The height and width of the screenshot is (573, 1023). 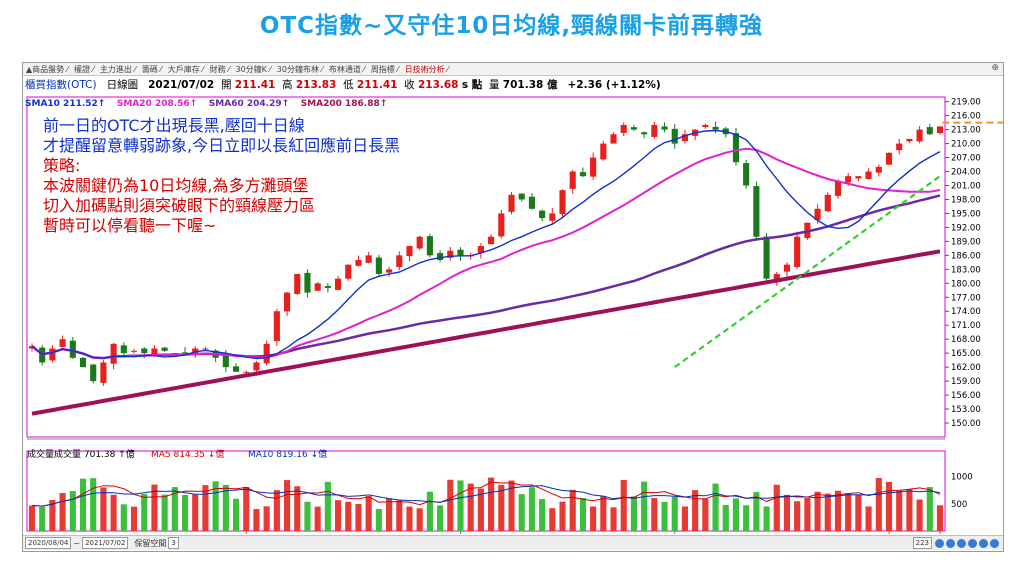 What do you see at coordinates (219, 69) in the screenshot?
I see `tab-5: 財務 ⁄` at bounding box center [219, 69].